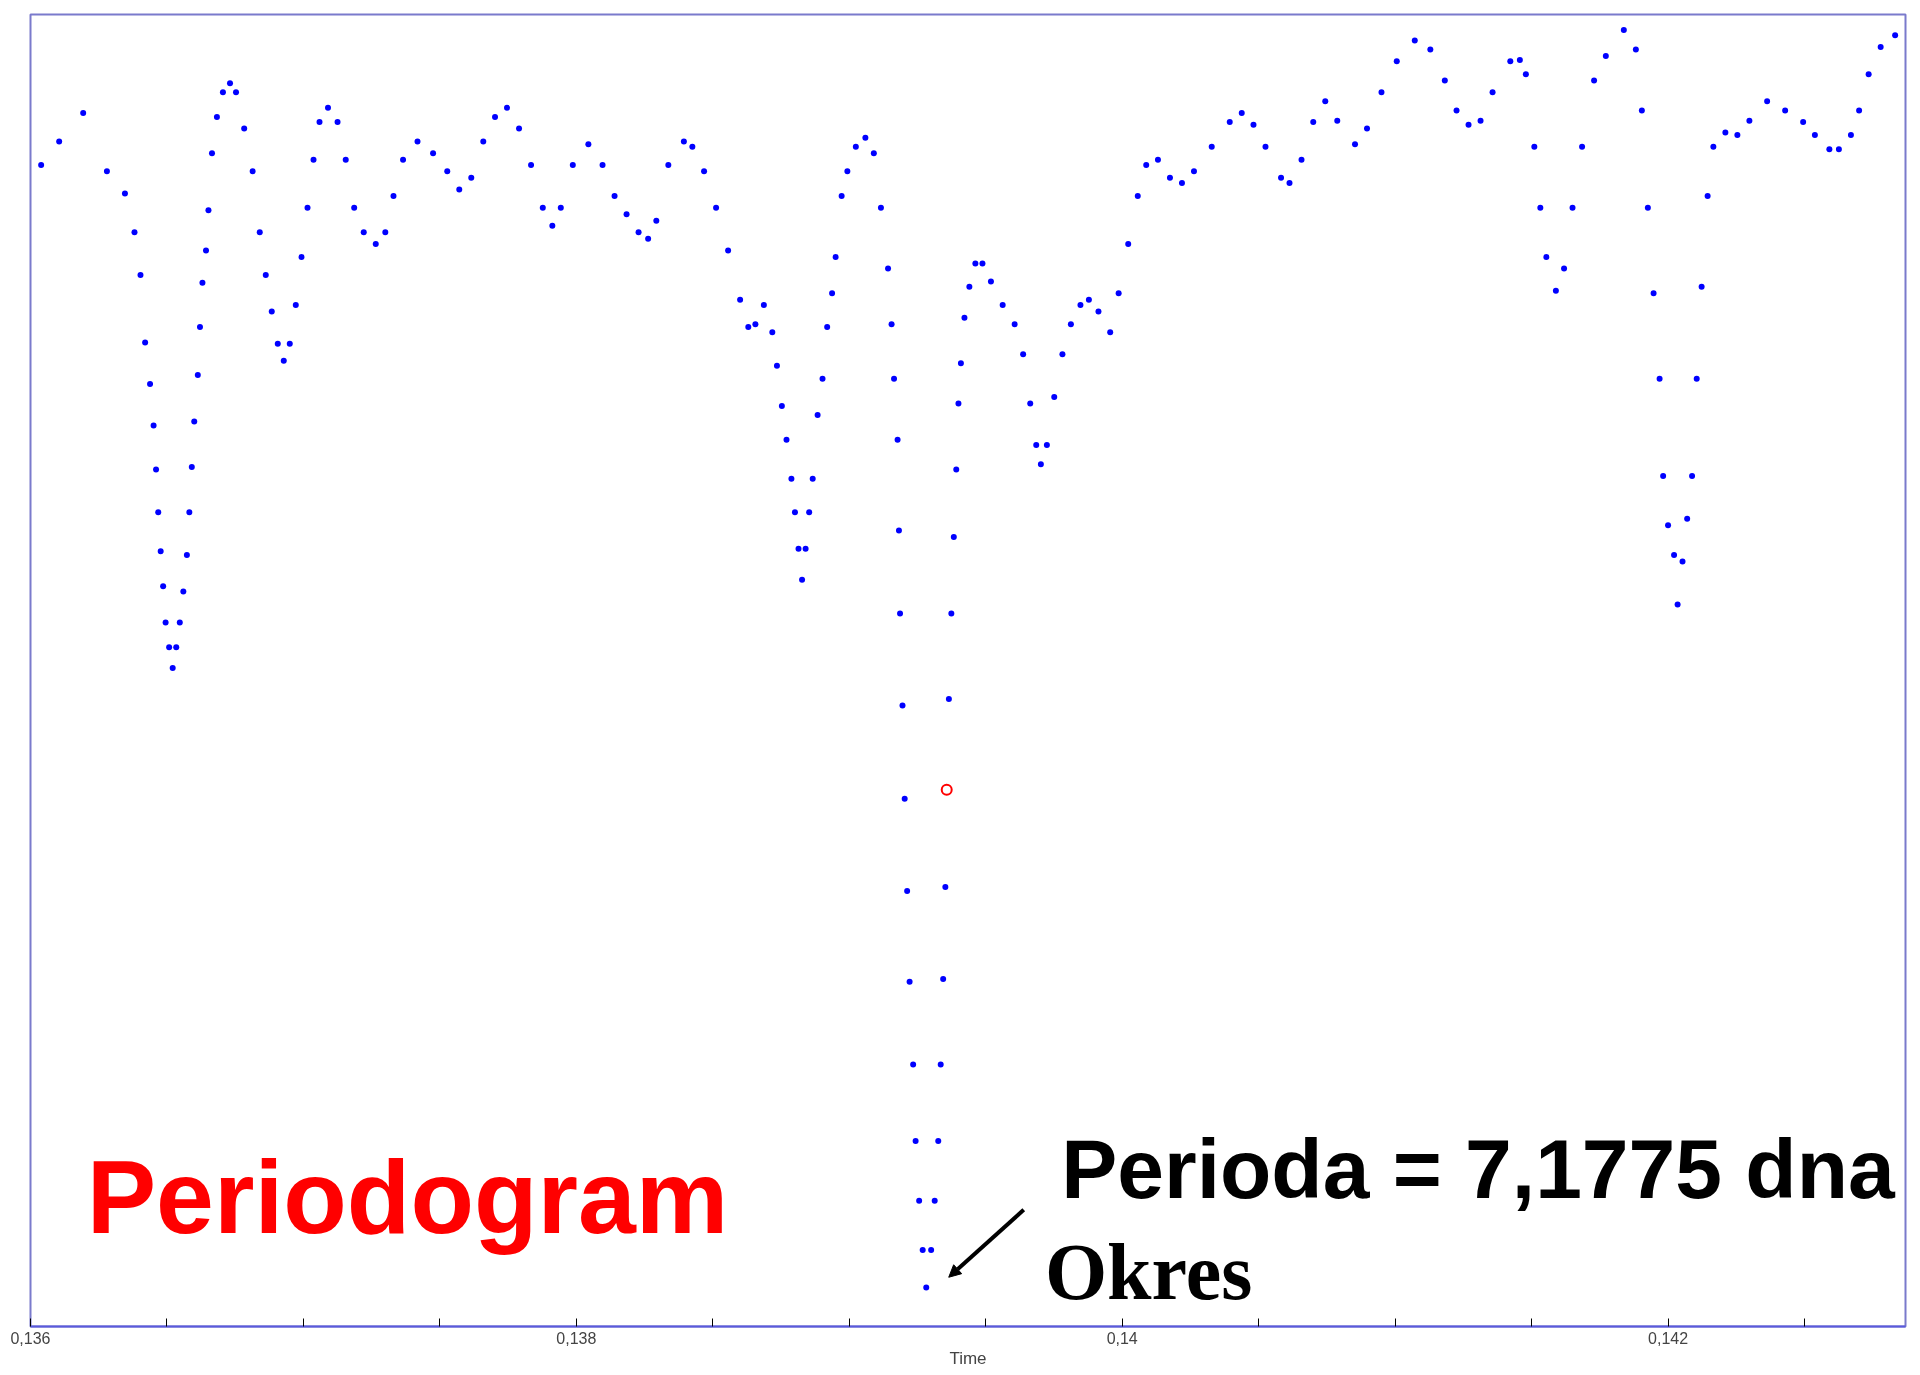  I want to click on x-tick-label: 0,142, so click(1668, 1338).